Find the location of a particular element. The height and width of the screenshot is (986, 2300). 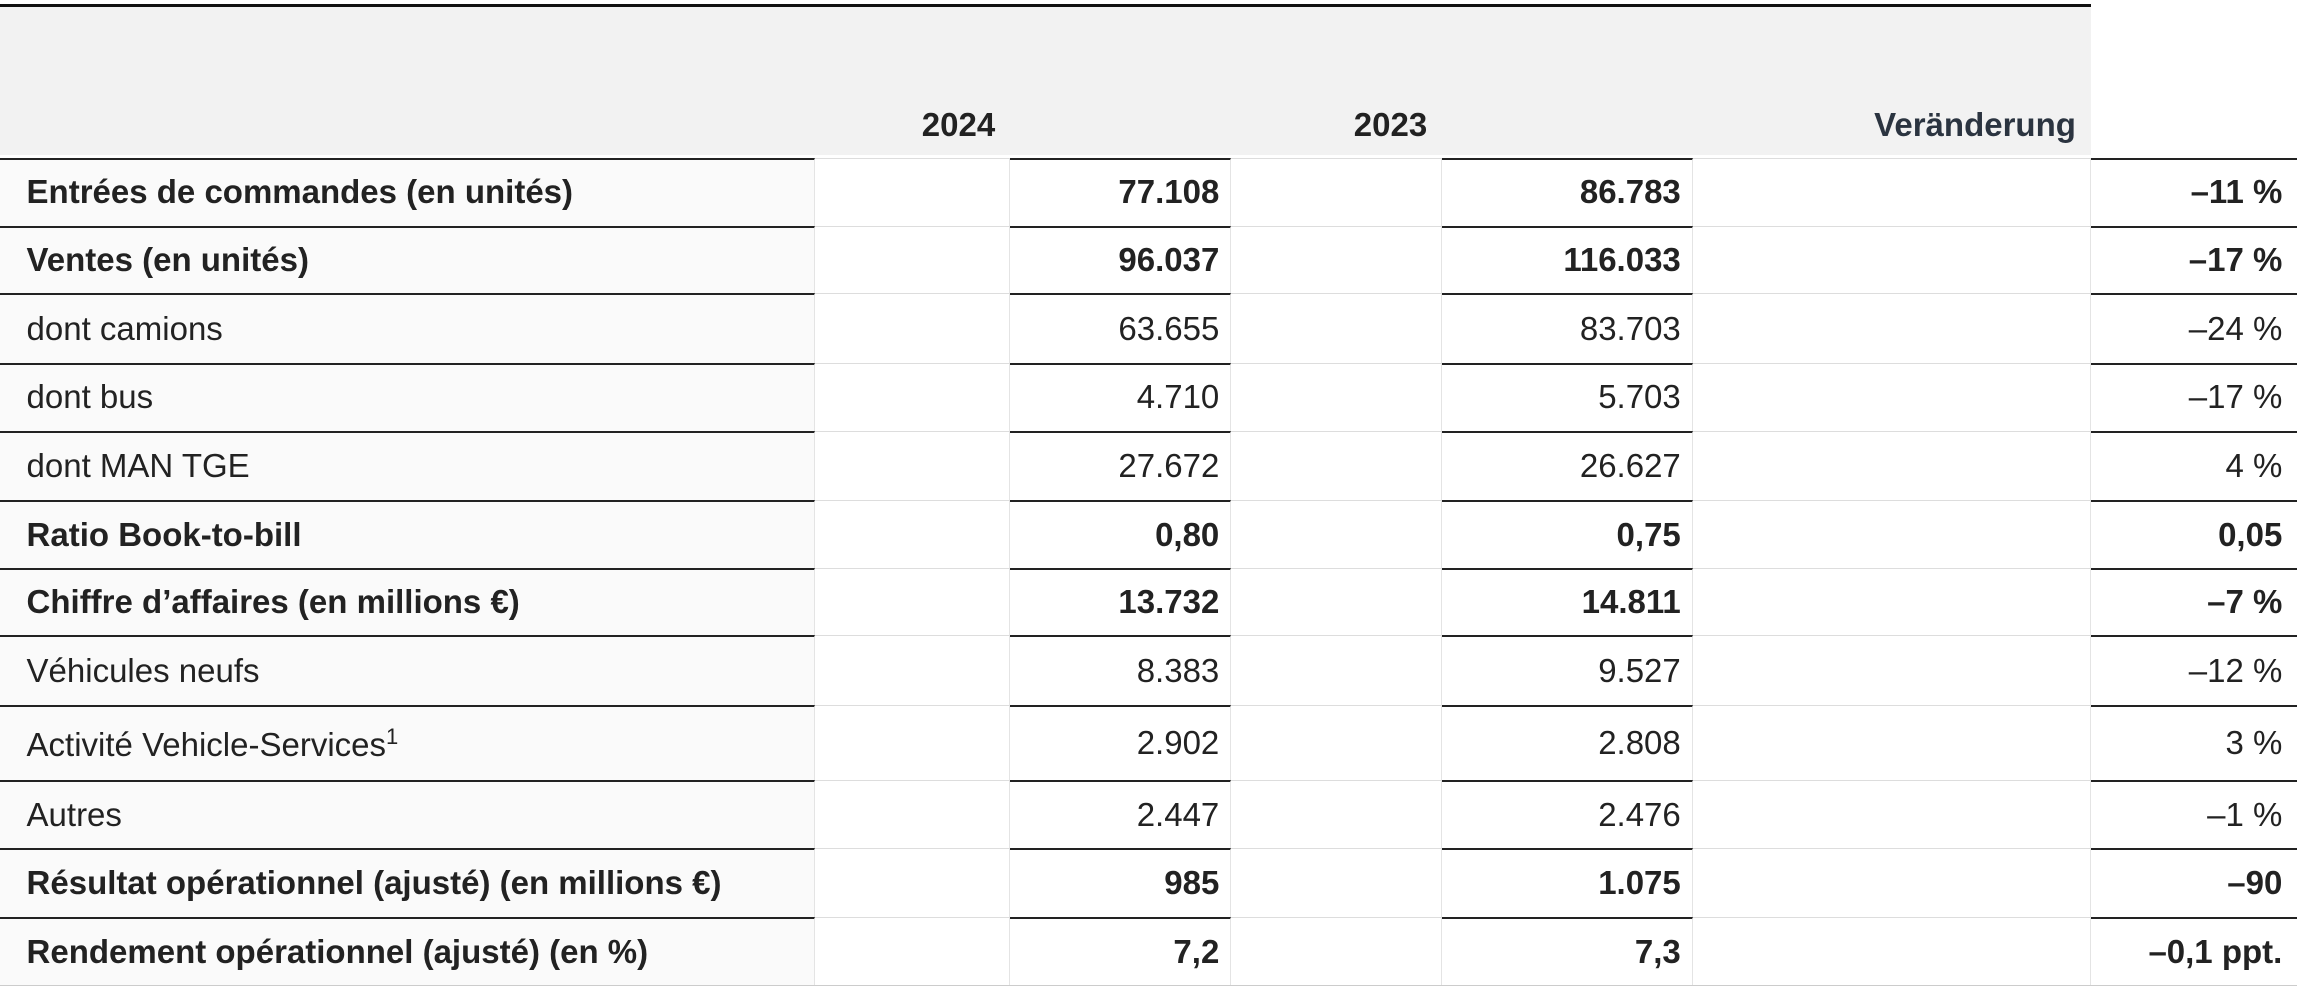

footnote-marker: 1 is located at coordinates (392, 737).